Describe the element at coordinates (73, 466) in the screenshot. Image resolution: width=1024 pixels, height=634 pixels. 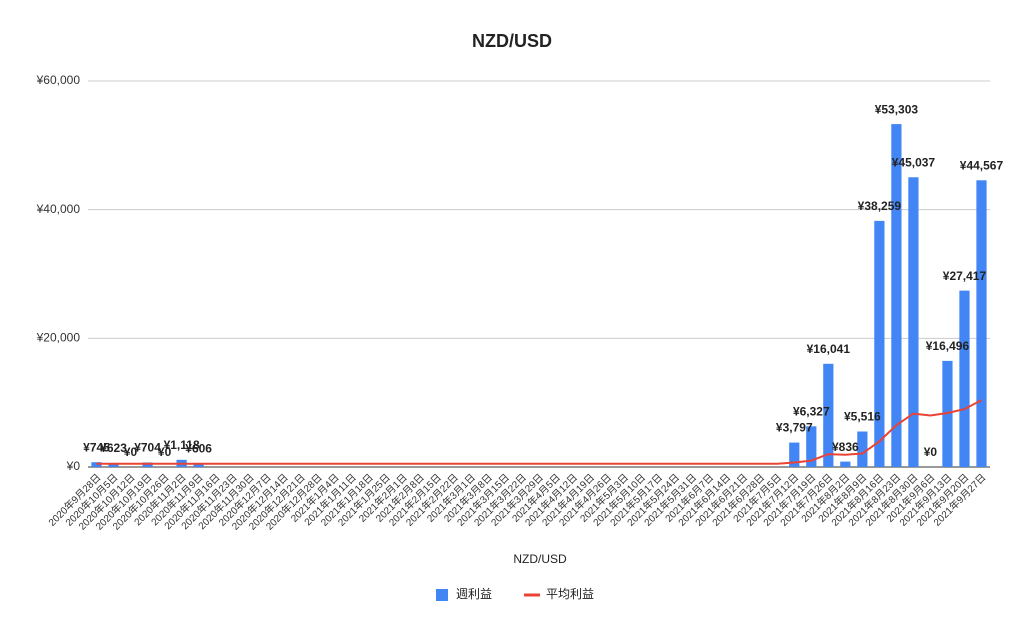
I see `y-tick-label: ¥0` at that location.